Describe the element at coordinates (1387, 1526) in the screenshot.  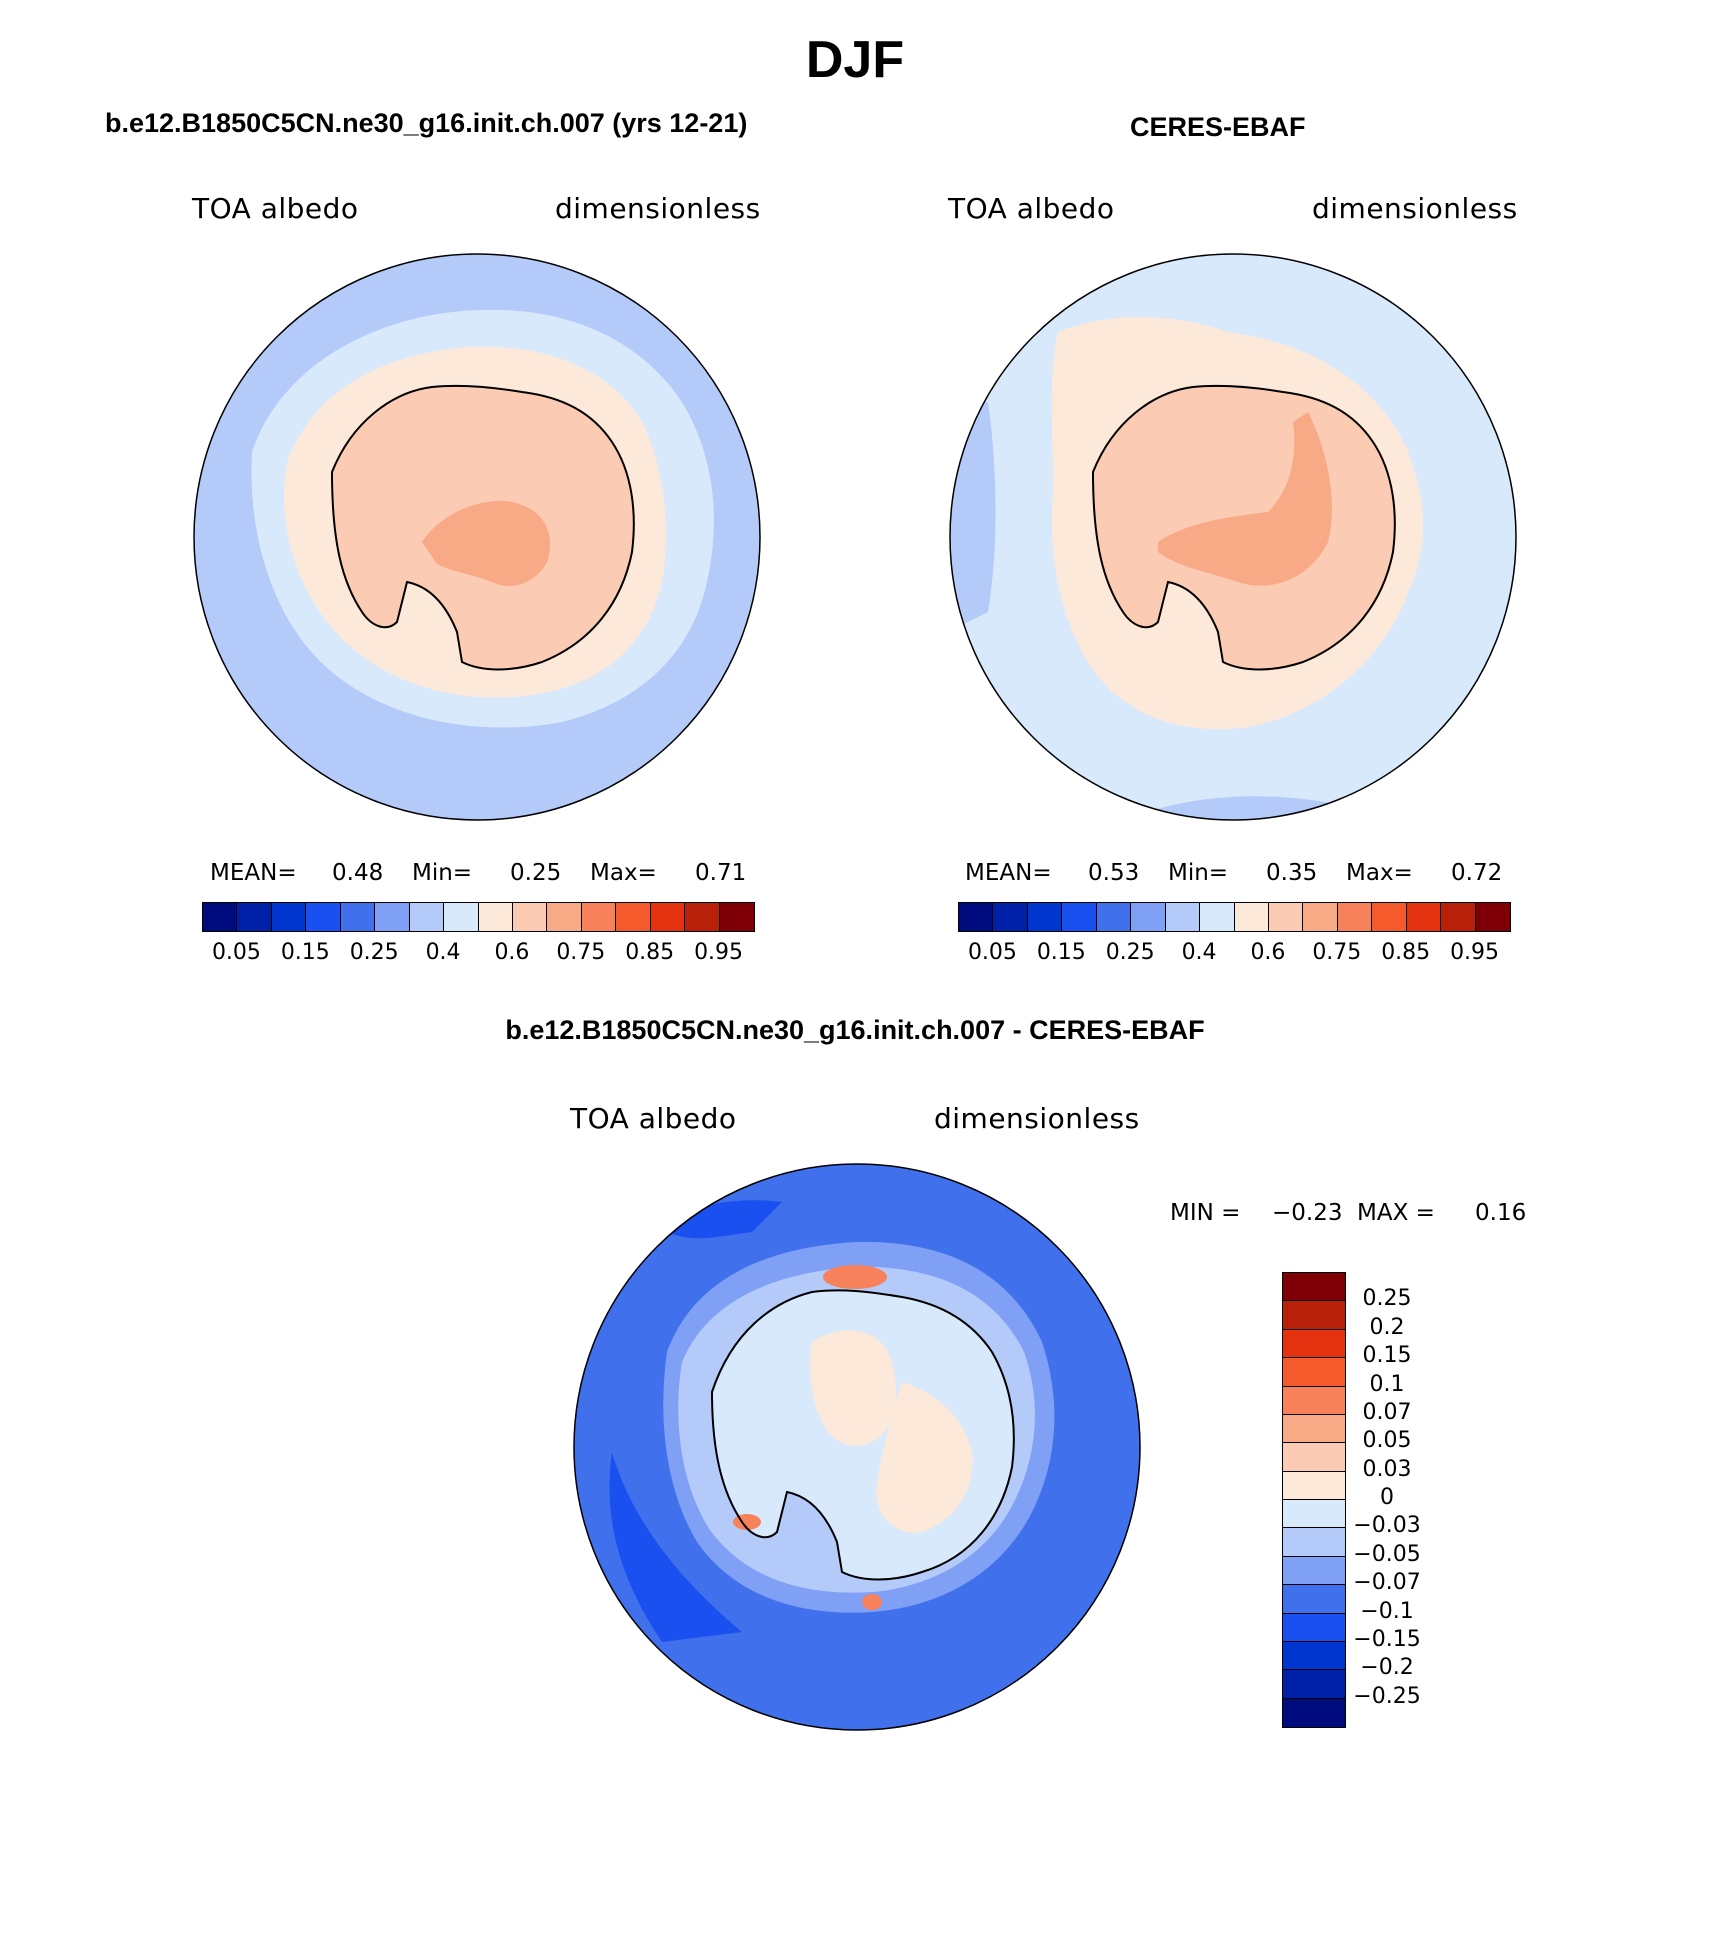
I see `colorbar-tick-label: −0.03` at that location.